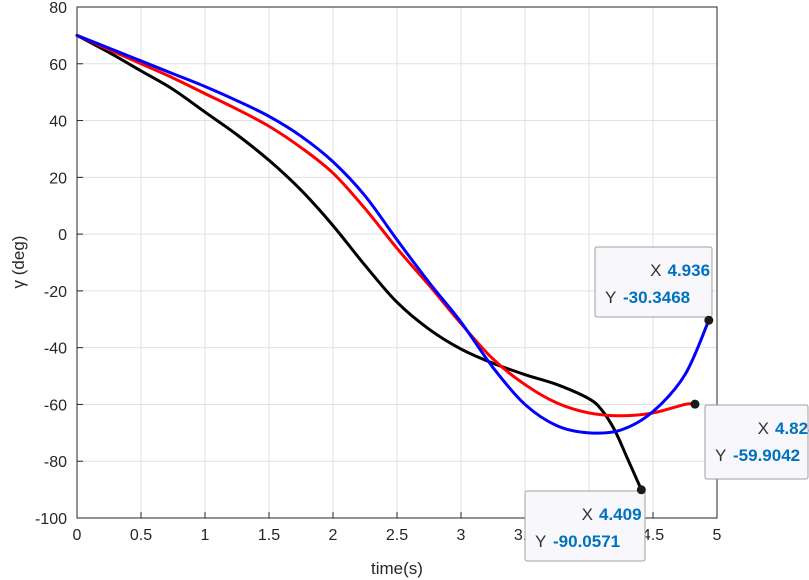 The image size is (809, 580). Describe the element at coordinates (766, 455) in the screenshot. I see `datatip-y-value: -59.9042` at that location.